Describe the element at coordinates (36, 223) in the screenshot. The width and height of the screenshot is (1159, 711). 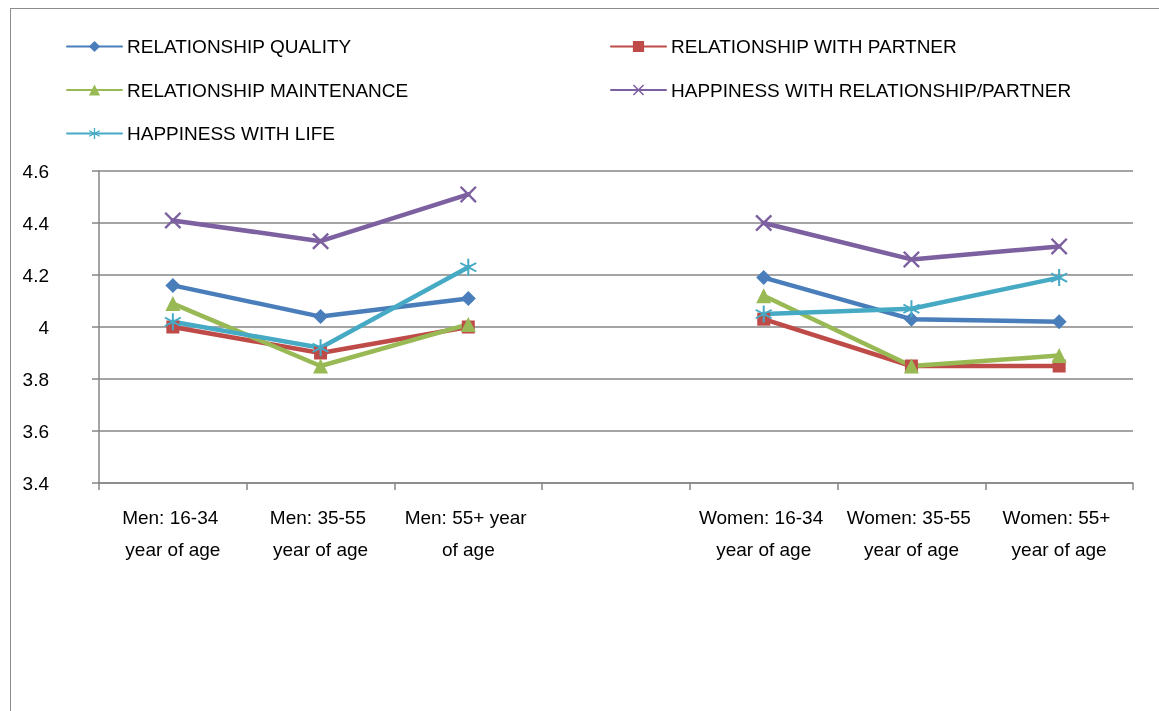
I see `y-tick-label: 4.4` at that location.